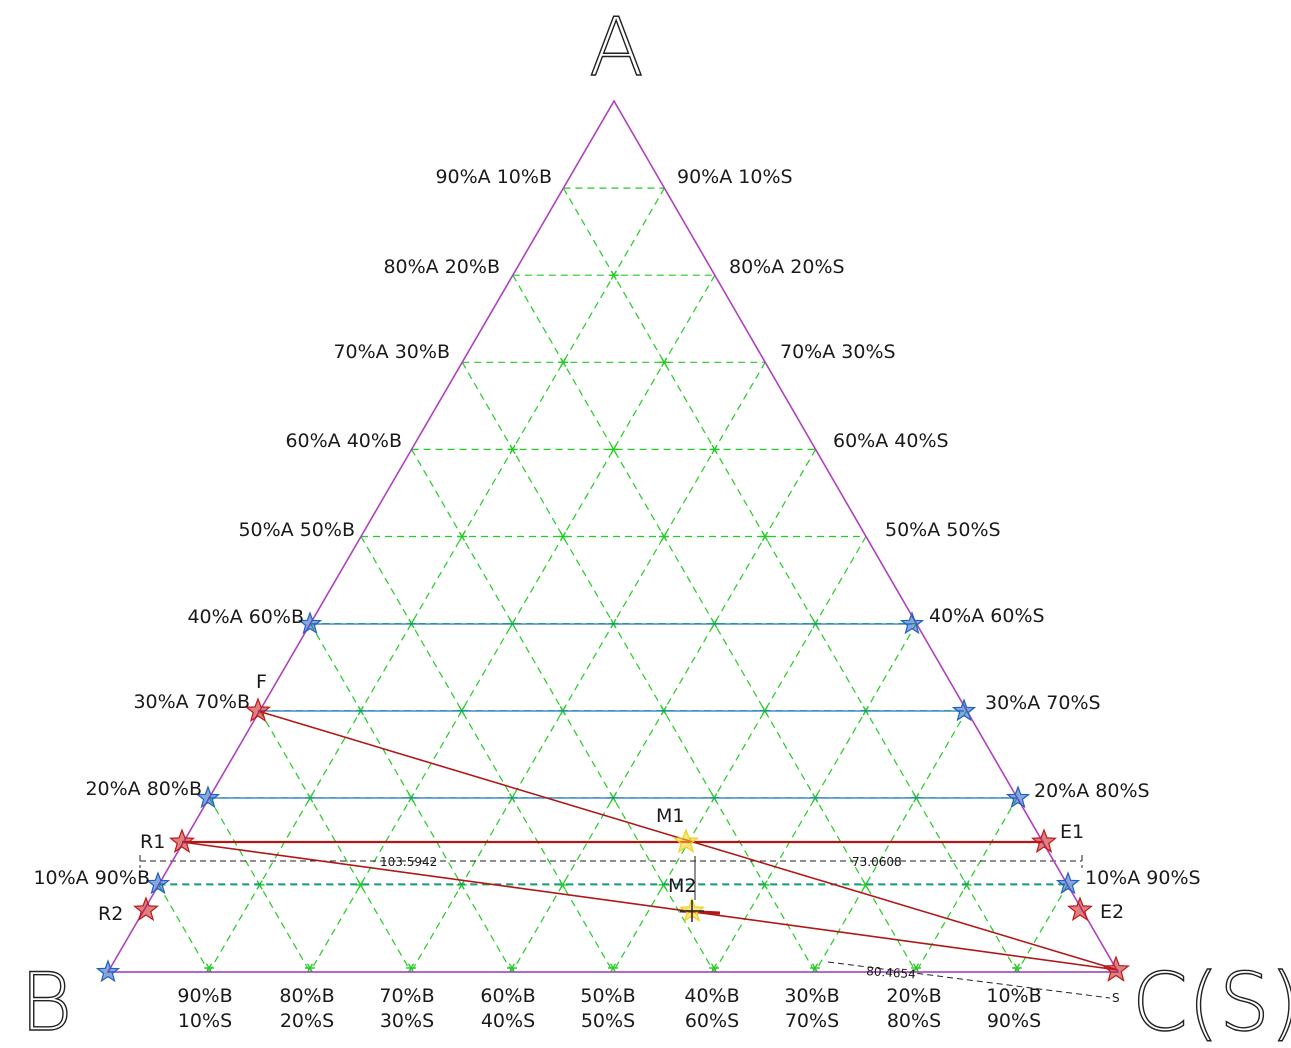  Describe the element at coordinates (812, 1021) in the screenshot. I see `bottom-label-s: 70%S` at that location.